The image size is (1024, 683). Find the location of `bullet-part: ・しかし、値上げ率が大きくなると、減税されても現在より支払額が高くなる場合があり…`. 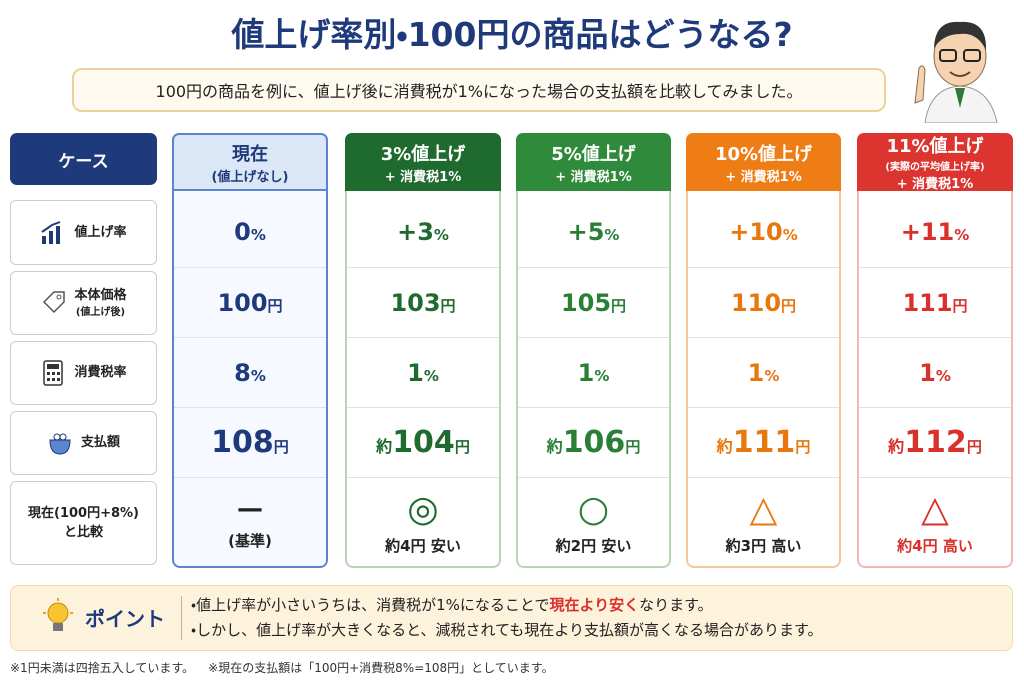

bullet-part: ・しかし、値上げ率が大きくなると、減税されても現在より支払額が高くなる場合があり… is located at coordinates (507, 630).